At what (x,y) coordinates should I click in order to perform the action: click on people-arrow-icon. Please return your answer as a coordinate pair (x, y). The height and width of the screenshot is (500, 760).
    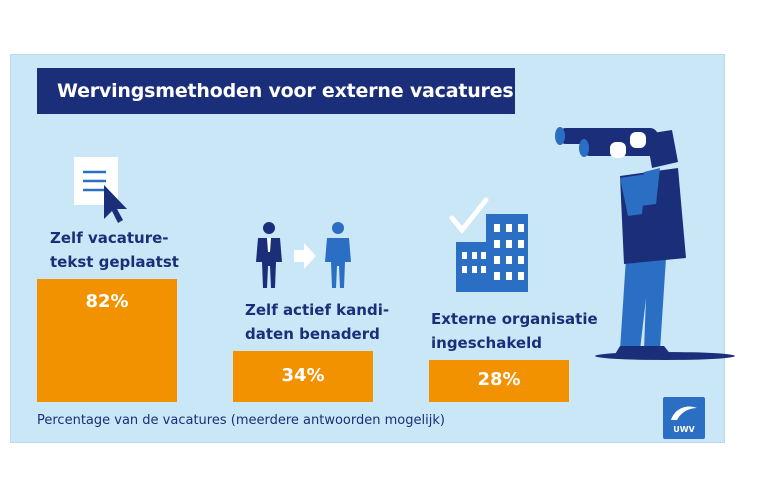
    Looking at the image, I should click on (303, 255).